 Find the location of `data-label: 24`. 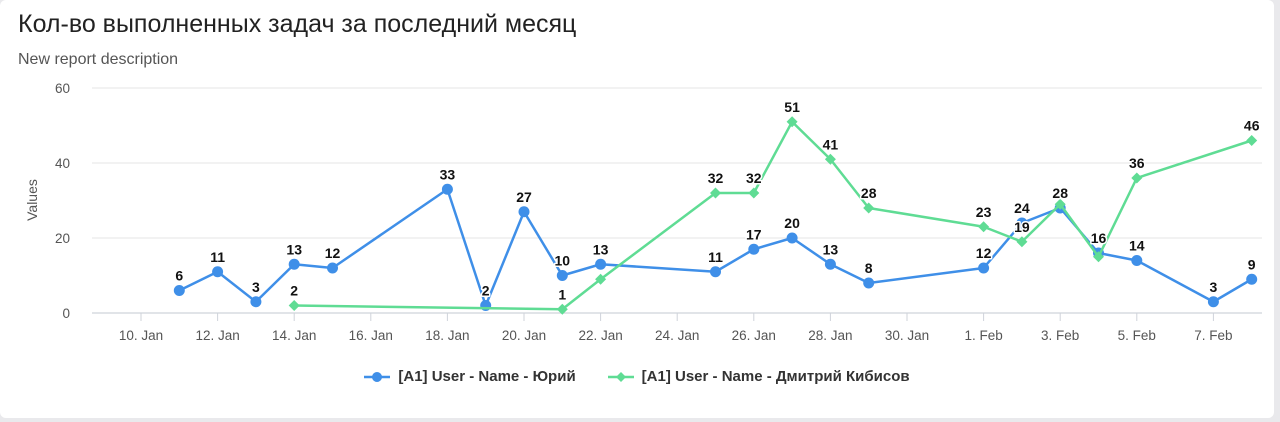

data-label: 24 is located at coordinates (1022, 208).